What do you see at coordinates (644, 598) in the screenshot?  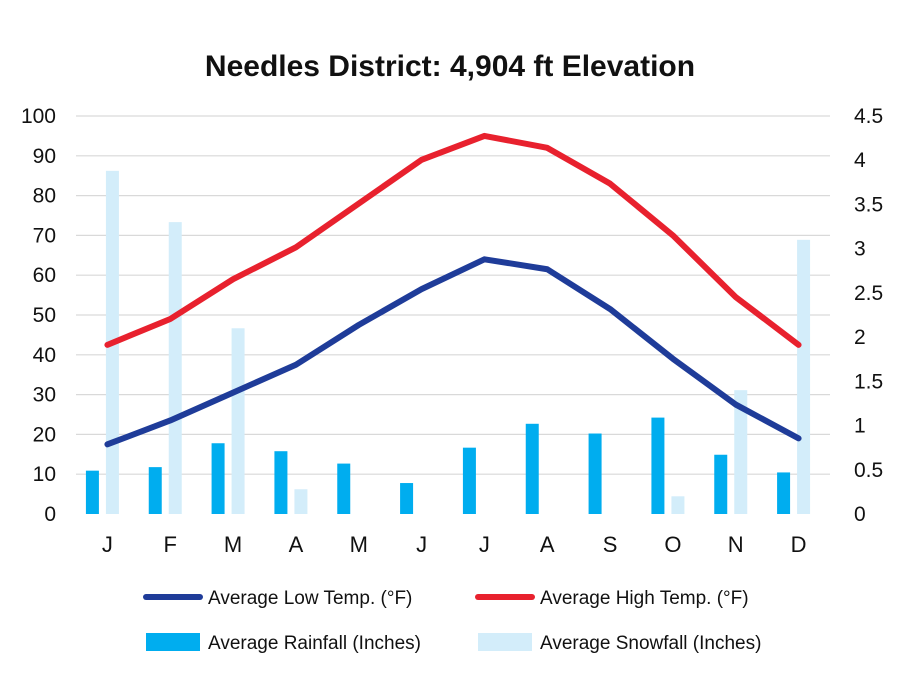 I see `legend-label: Average High Temp. (°F)` at bounding box center [644, 598].